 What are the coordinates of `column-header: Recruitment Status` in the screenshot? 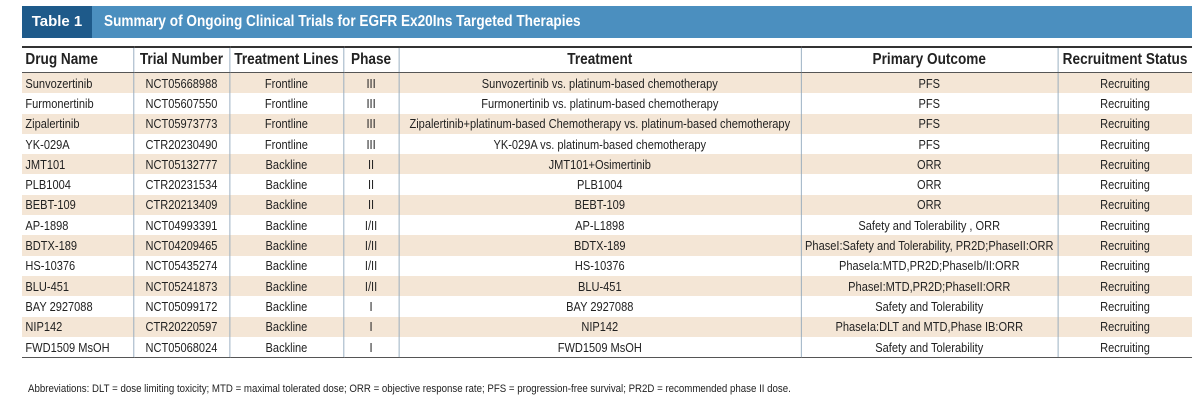 It's located at (1125, 59).